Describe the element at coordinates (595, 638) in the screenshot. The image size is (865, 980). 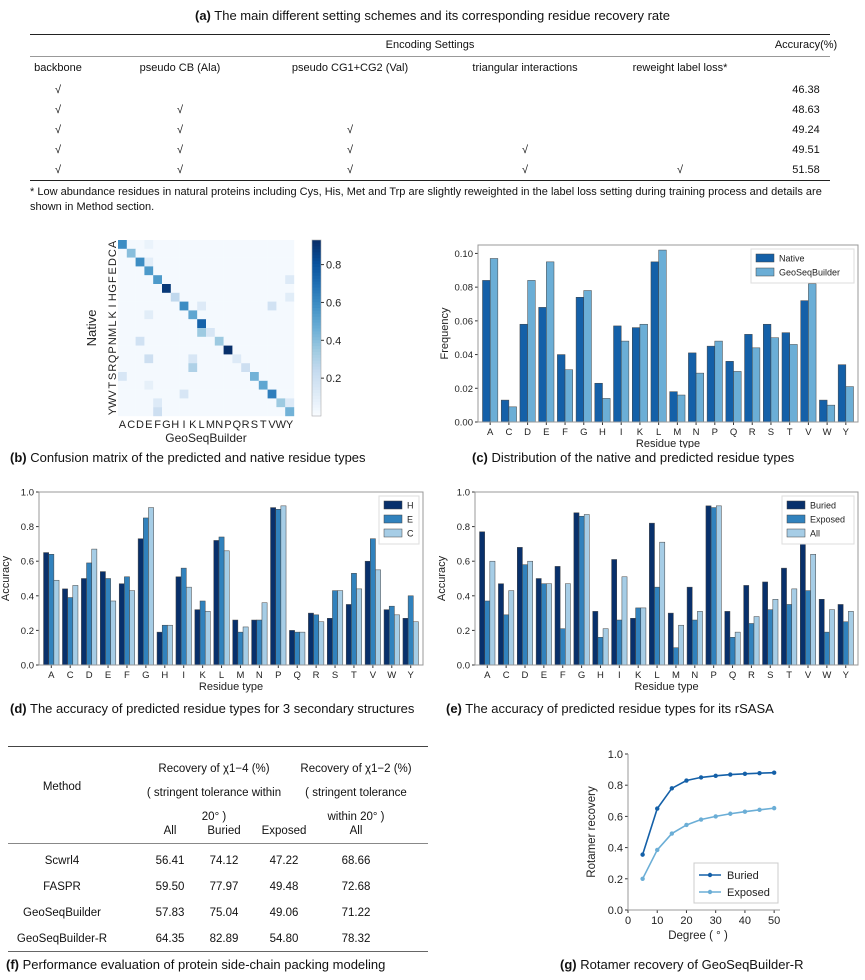
I see `bar-buried-H` at that location.